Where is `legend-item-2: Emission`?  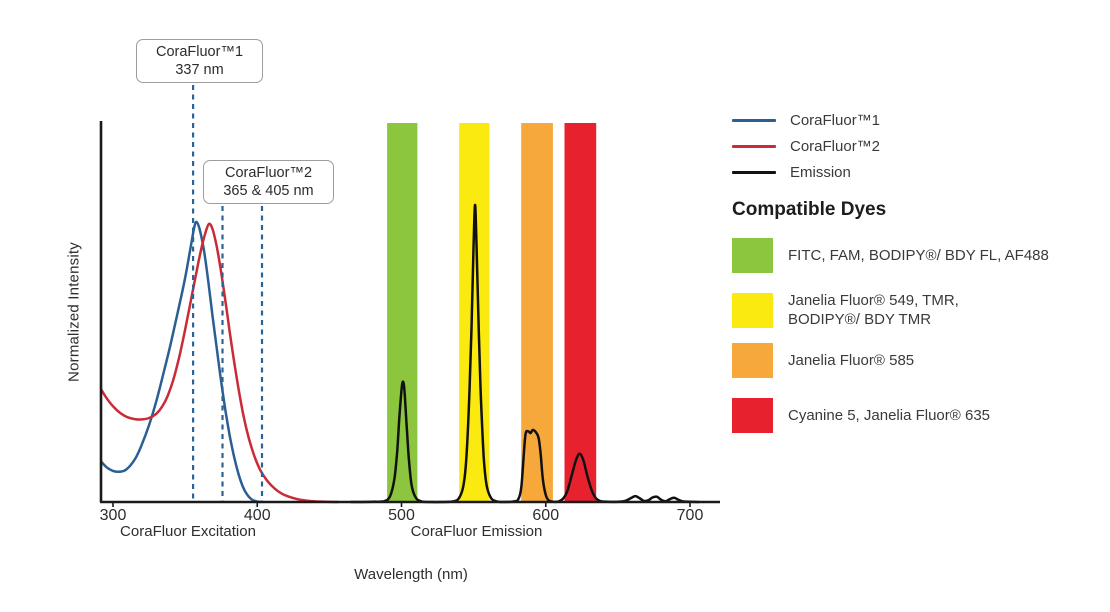 legend-item-2: Emission is located at coordinates (791, 172).